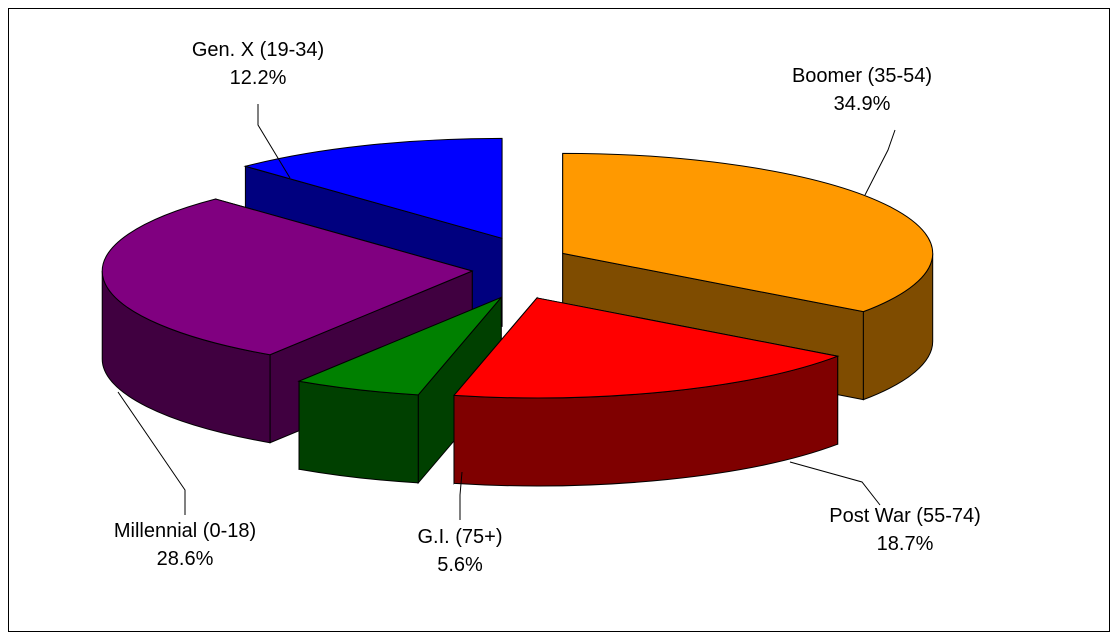 The image size is (1118, 640). What do you see at coordinates (185, 559) in the screenshot?
I see `value-label: 28.6%` at bounding box center [185, 559].